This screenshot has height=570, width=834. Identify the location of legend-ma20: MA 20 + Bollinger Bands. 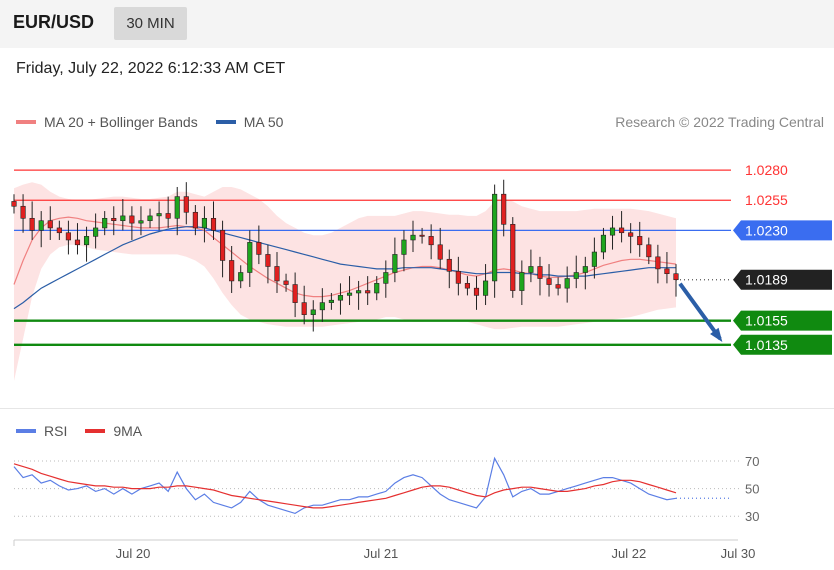
(107, 122).